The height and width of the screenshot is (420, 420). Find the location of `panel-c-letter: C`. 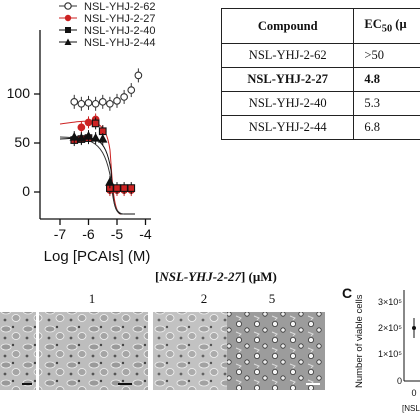

panel-c-letter: C is located at coordinates (347, 293).